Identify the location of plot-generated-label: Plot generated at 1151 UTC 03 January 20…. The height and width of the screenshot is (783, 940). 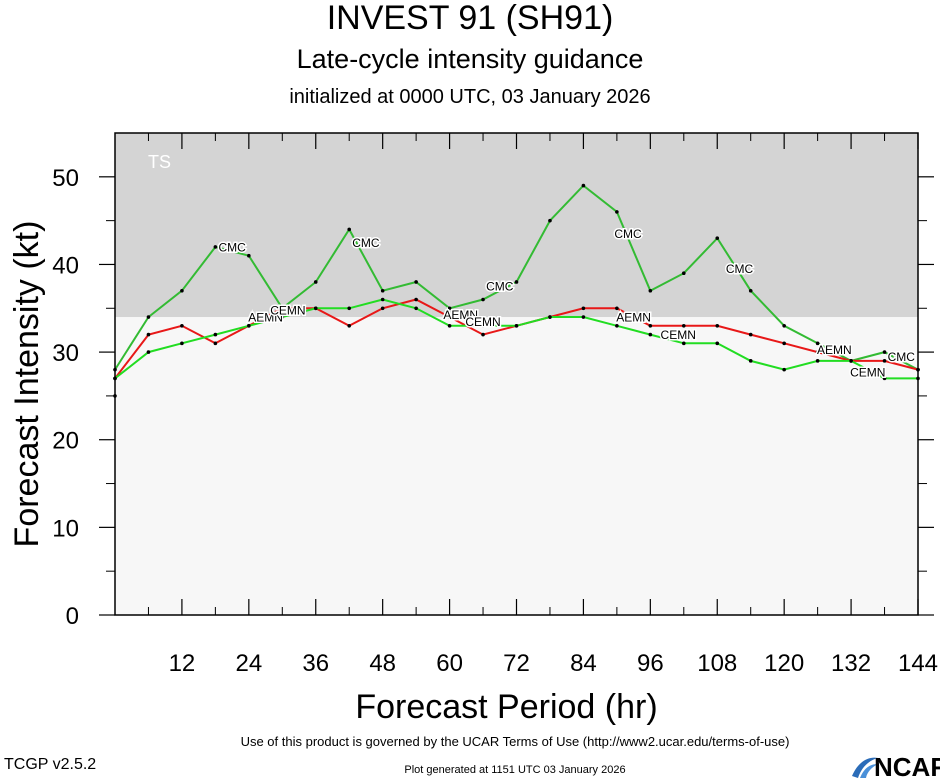
(515, 770).